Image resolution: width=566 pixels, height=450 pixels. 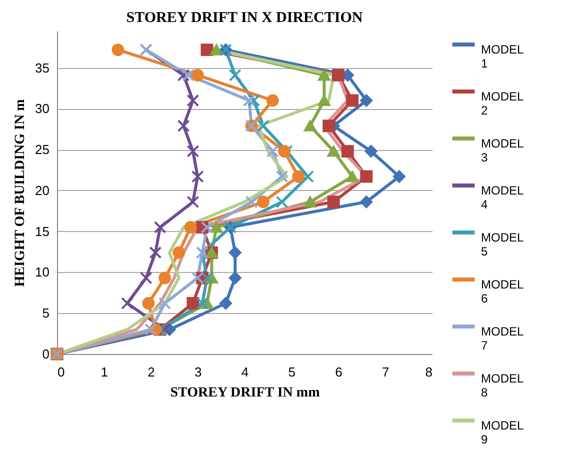 I want to click on y-tick-label: 15, so click(x=42, y=231).